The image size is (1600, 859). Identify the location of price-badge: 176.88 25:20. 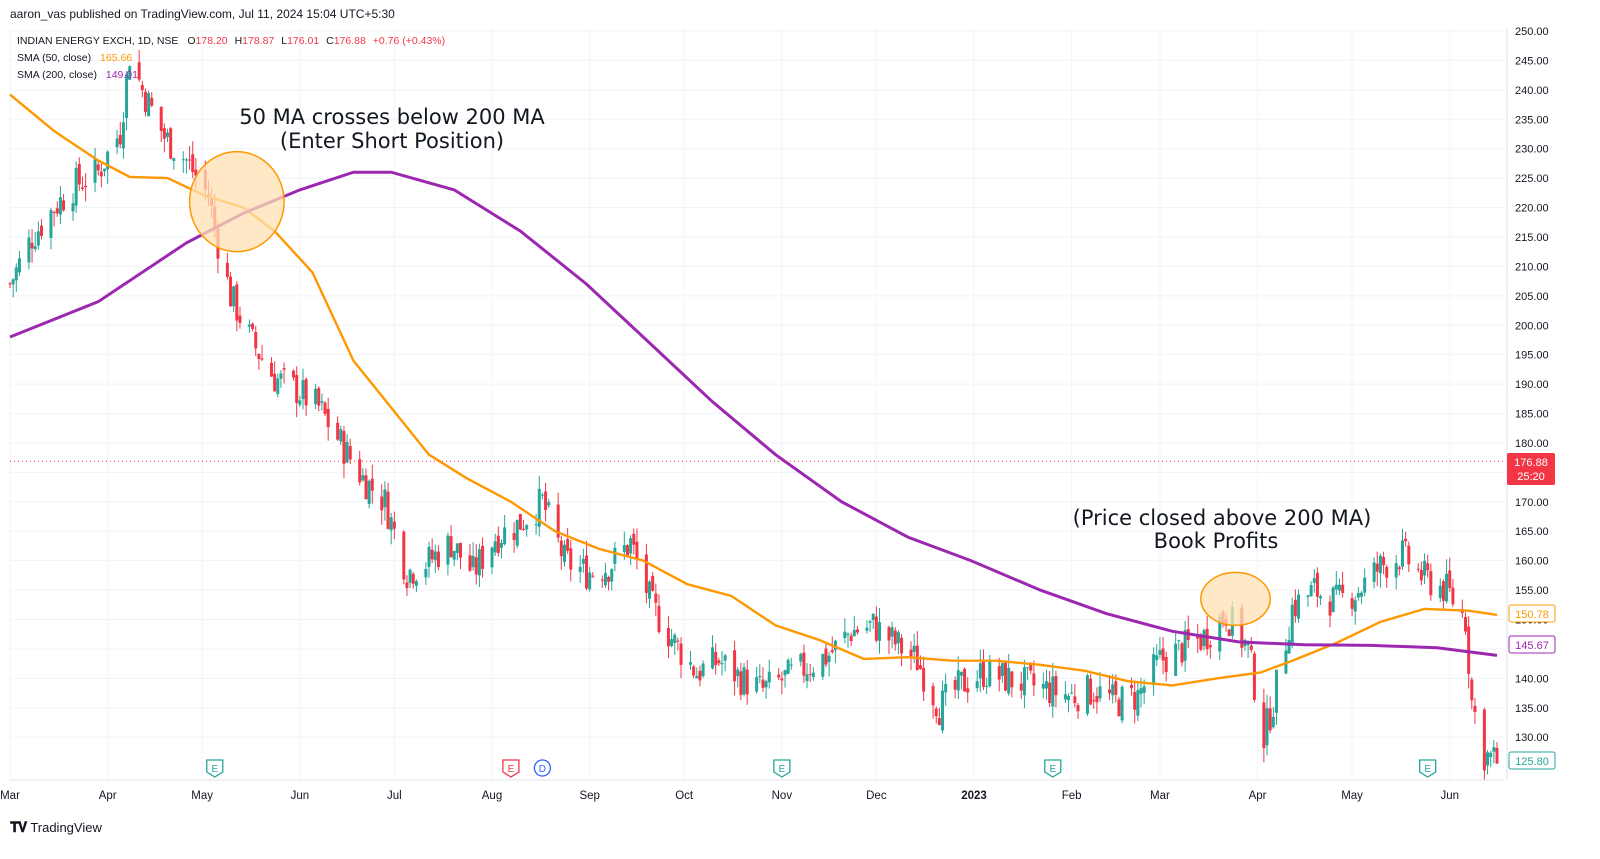
(1531, 469).